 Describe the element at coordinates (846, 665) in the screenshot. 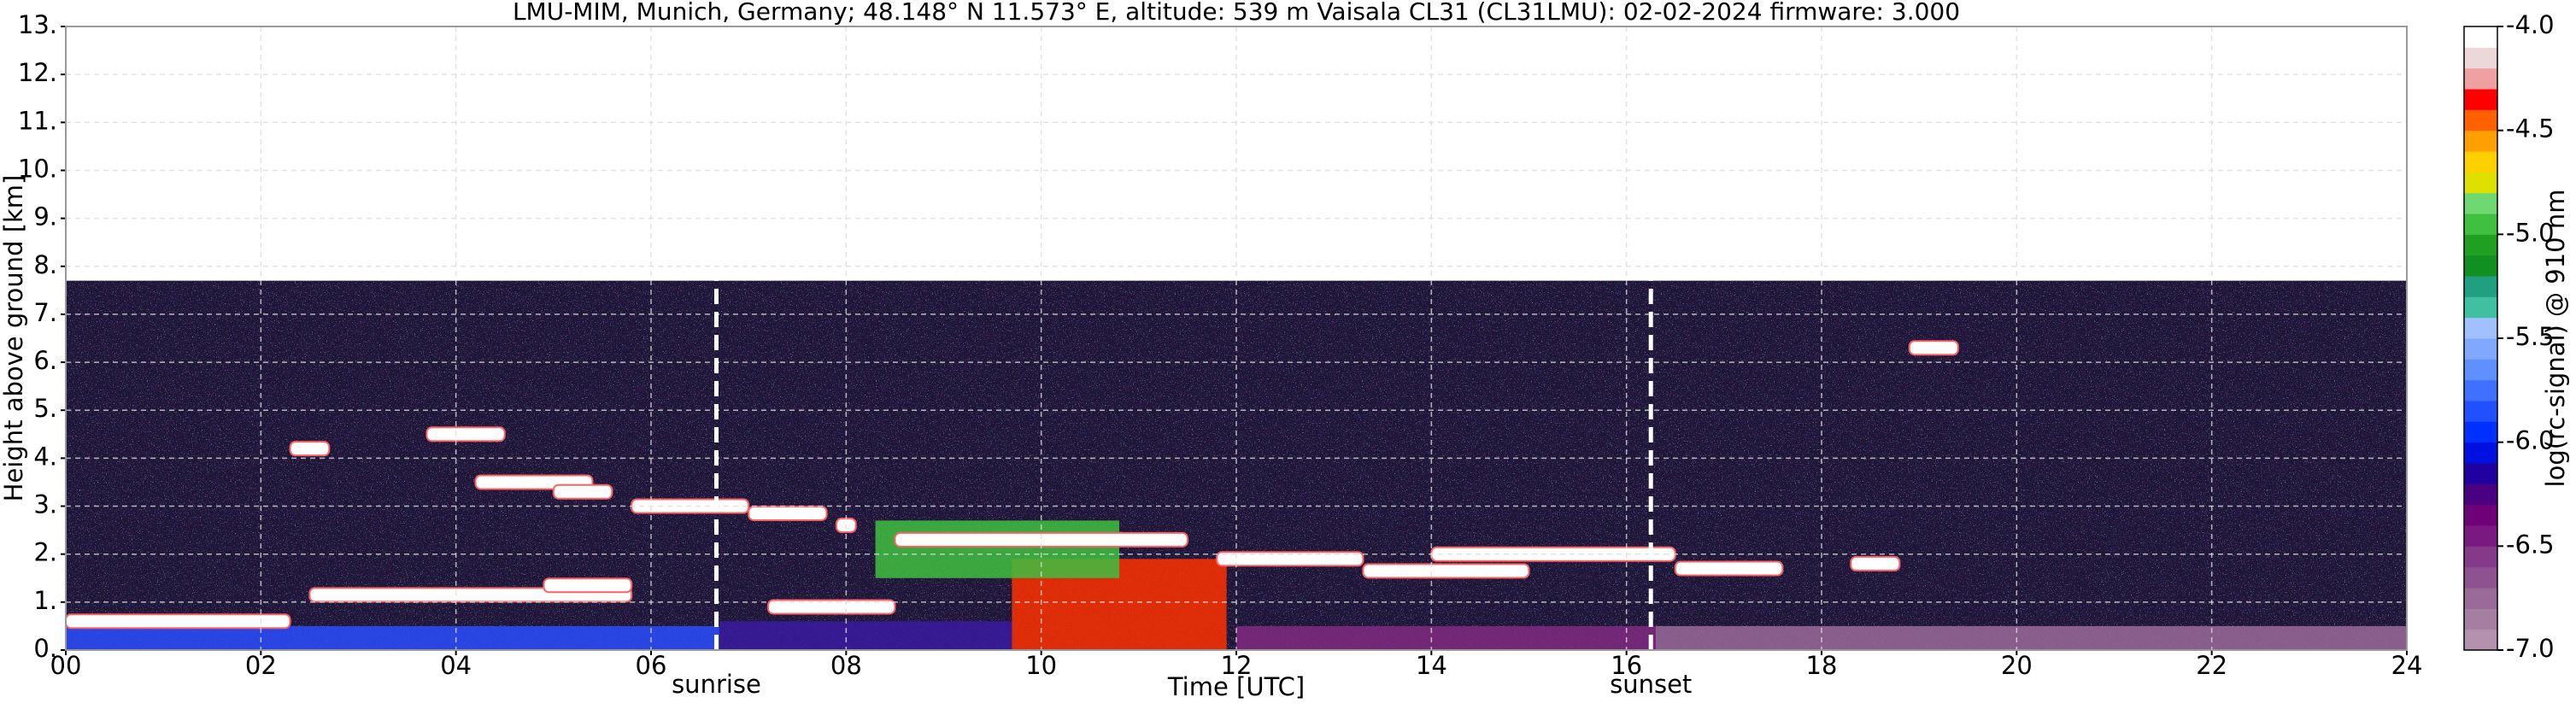

I see `x-tick-label: 08` at that location.